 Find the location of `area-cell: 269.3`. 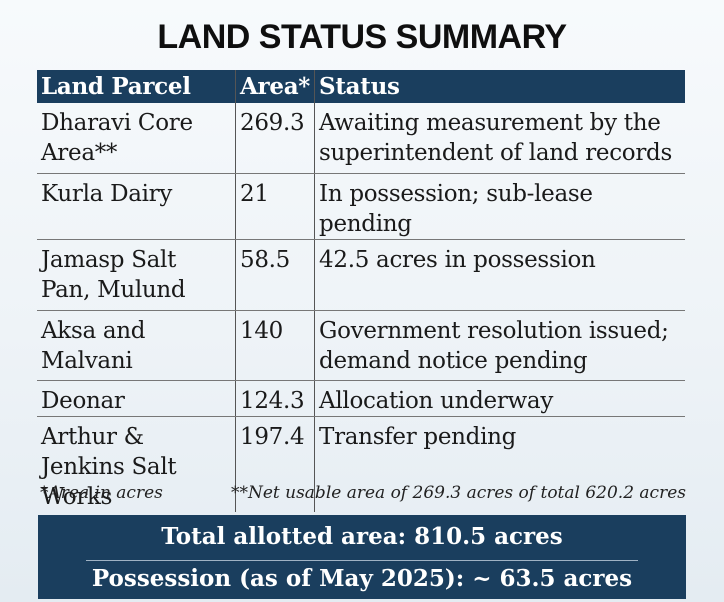

area-cell: 269.3 is located at coordinates (274, 138).